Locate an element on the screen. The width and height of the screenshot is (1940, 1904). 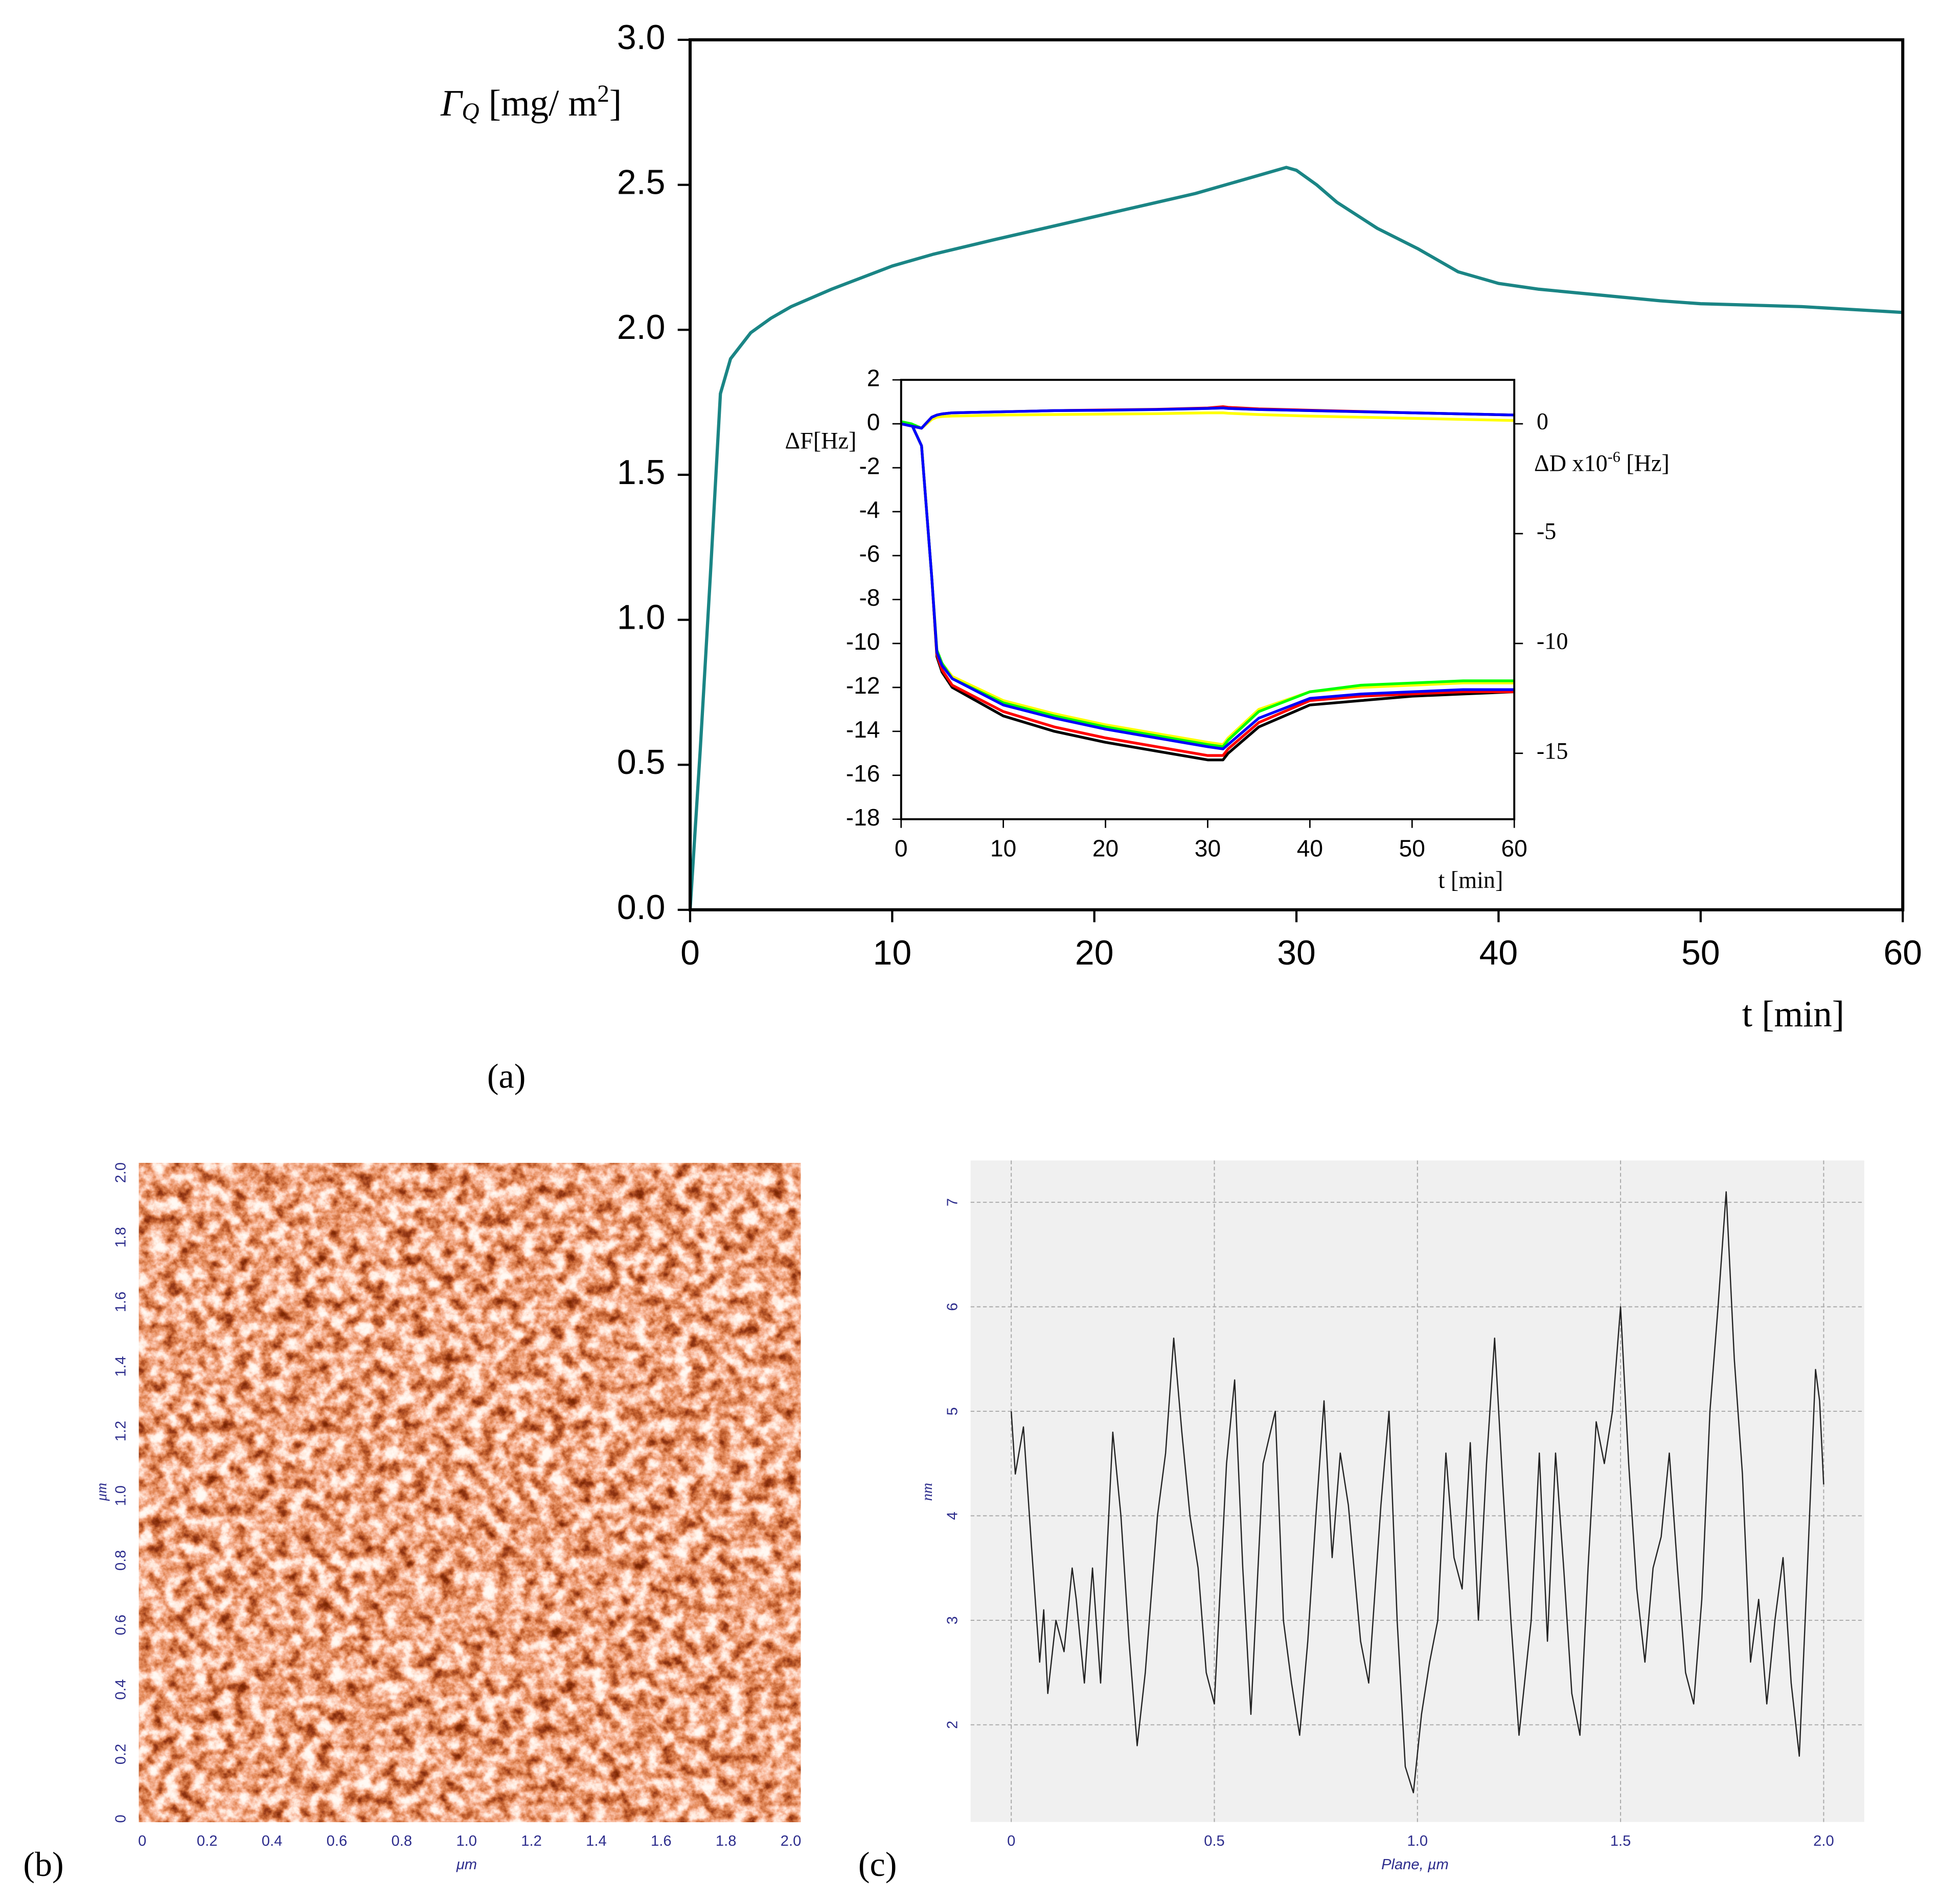
axis-label: ΔF[Hz] is located at coordinates (821, 441).